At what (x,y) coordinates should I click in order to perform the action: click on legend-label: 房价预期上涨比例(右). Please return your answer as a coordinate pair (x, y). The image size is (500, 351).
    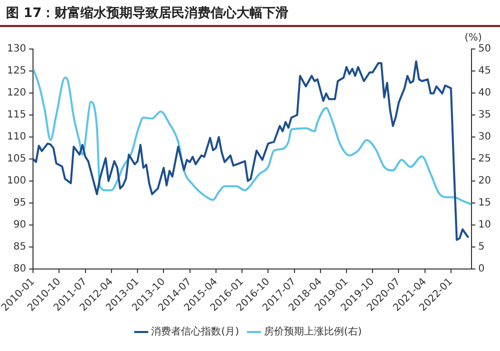
    Looking at the image, I should click on (313, 332).